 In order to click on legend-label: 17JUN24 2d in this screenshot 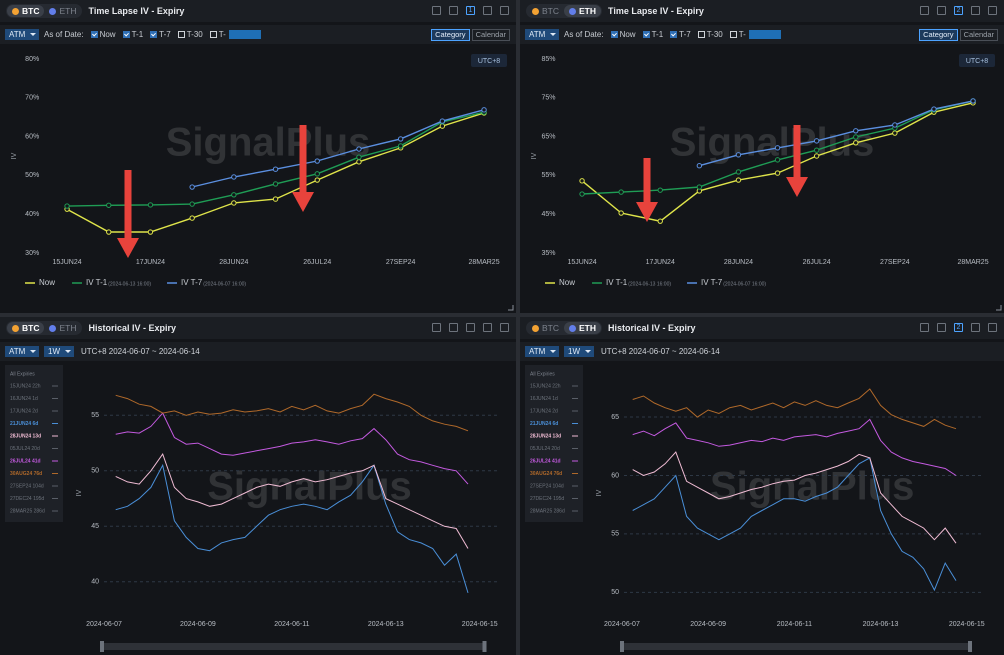, I will do `click(24, 411)`.